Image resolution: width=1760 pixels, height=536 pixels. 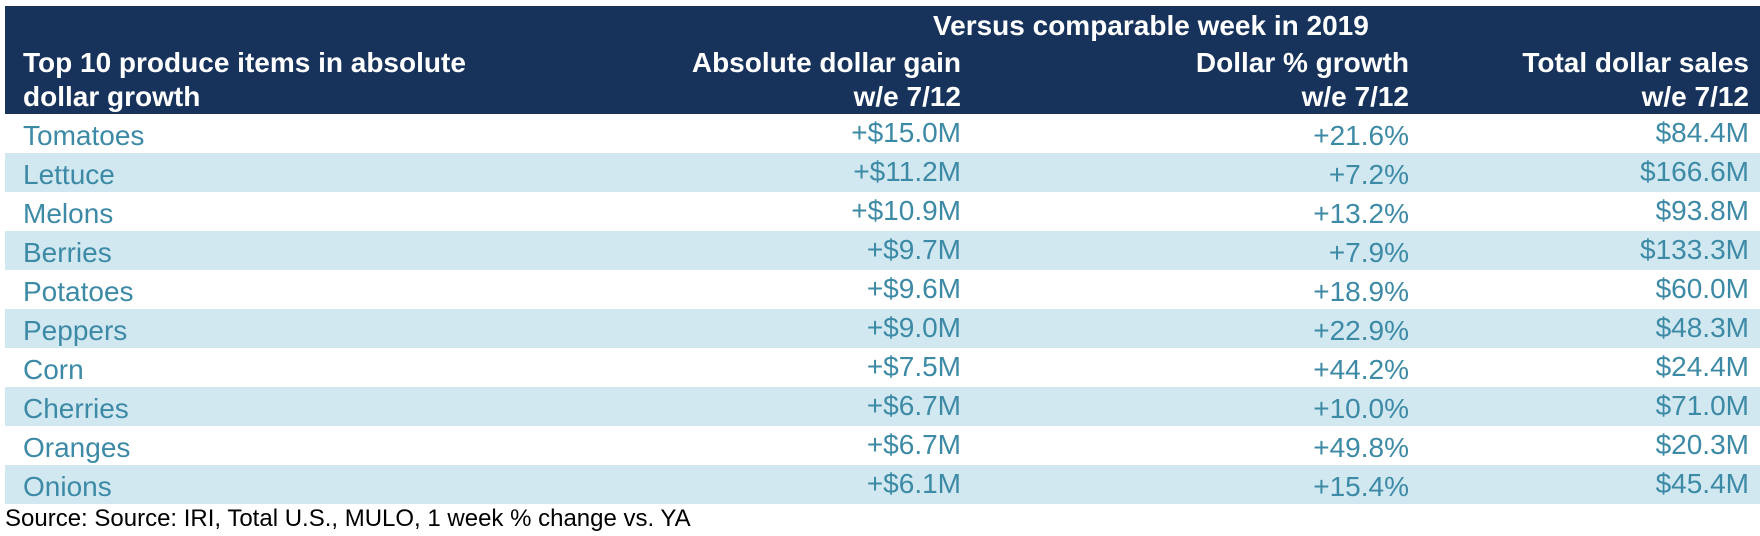 I want to click on cell-sales: $71.0M, so click(x=1702, y=405).